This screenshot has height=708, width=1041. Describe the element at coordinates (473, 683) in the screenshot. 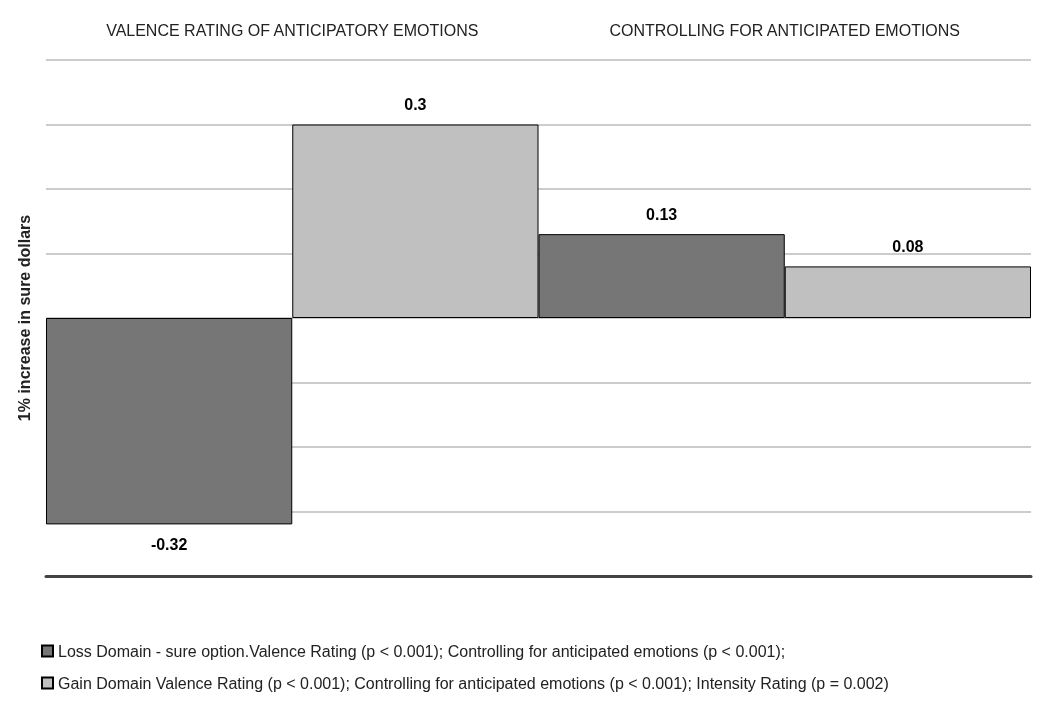

I see `legend-label: Gain Domain Valence Rating (p < 0.001); Controlling for anticipated emotions (p < 0.001); Intensity Rating (p = 0.002)` at that location.